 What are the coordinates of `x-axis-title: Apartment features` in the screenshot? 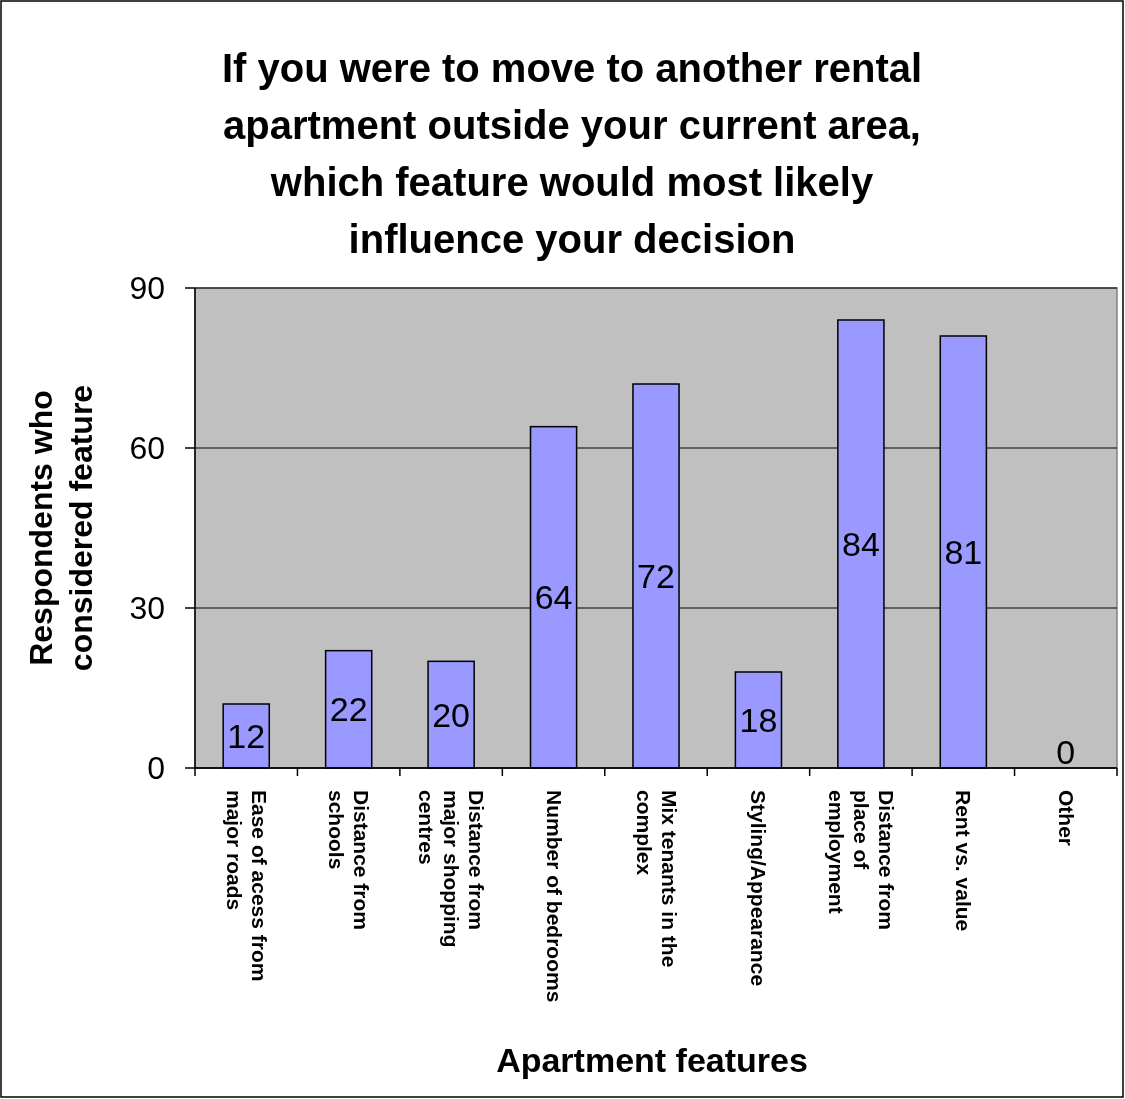 It's located at (652, 1060).